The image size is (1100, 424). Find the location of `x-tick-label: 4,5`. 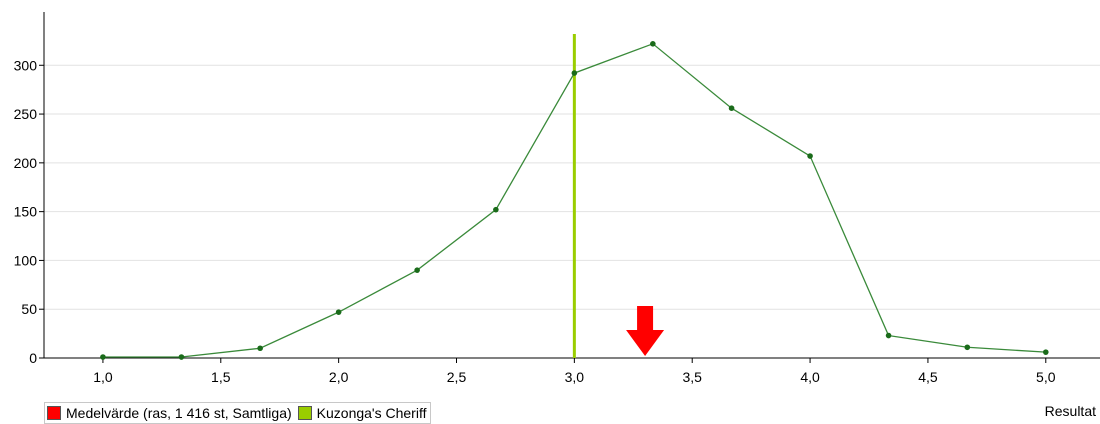

x-tick-label: 4,5 is located at coordinates (928, 377).